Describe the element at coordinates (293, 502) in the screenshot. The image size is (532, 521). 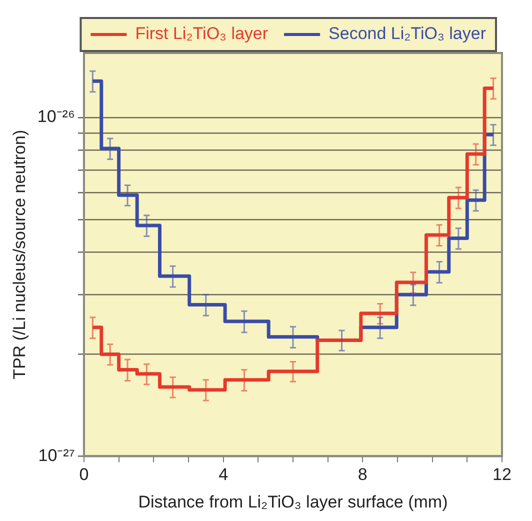
I see `x-axis-title: Distance from Li₂TiO₃ layer surface (mm)` at that location.